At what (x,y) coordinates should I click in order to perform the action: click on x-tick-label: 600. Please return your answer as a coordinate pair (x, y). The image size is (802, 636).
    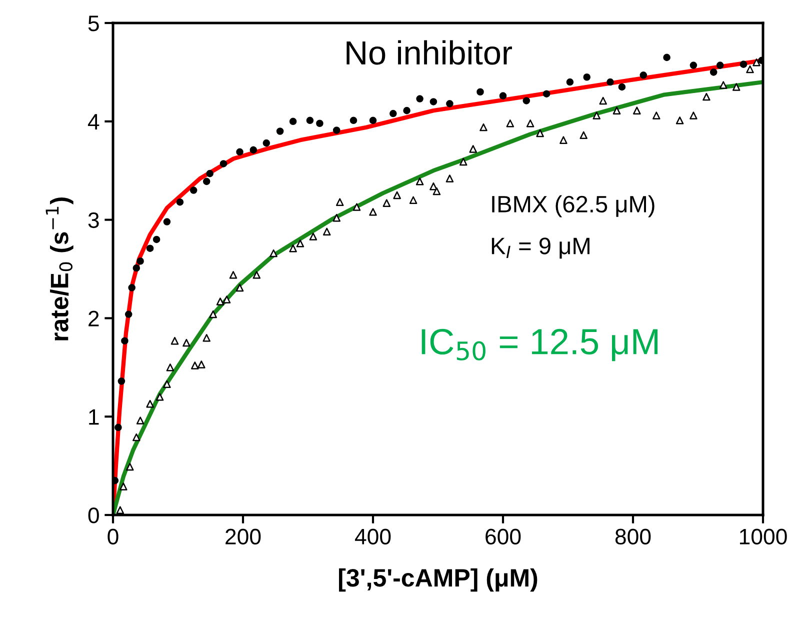
    Looking at the image, I should click on (503, 536).